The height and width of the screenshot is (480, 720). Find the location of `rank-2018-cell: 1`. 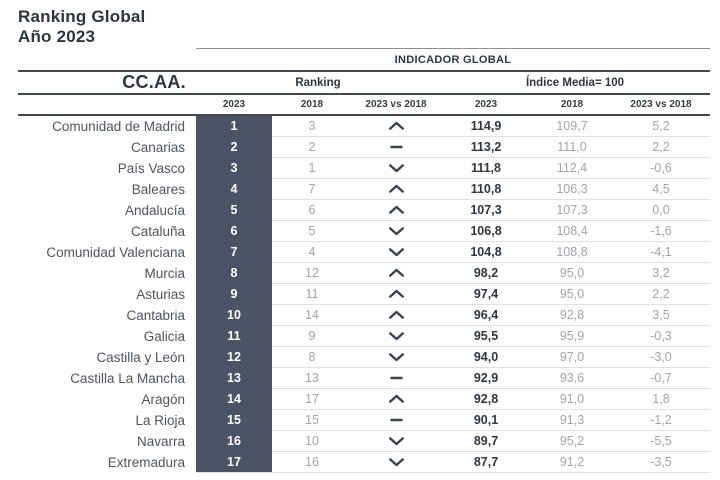

rank-2018-cell: 1 is located at coordinates (312, 168).